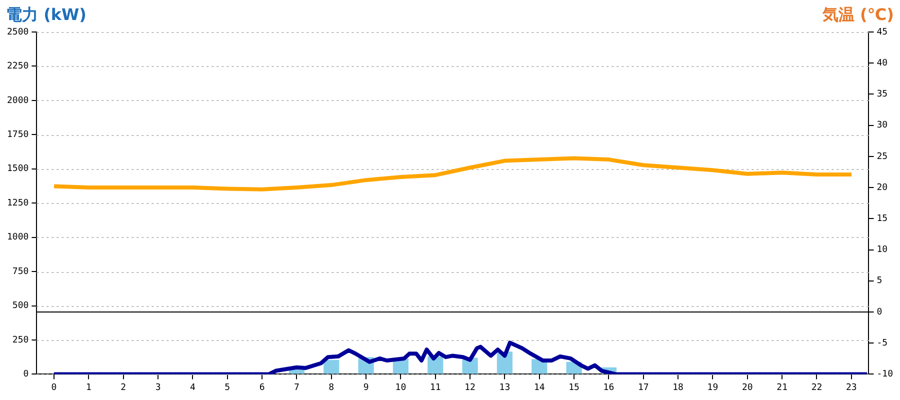  I want to click on x-tick-label: 13, so click(504, 387).